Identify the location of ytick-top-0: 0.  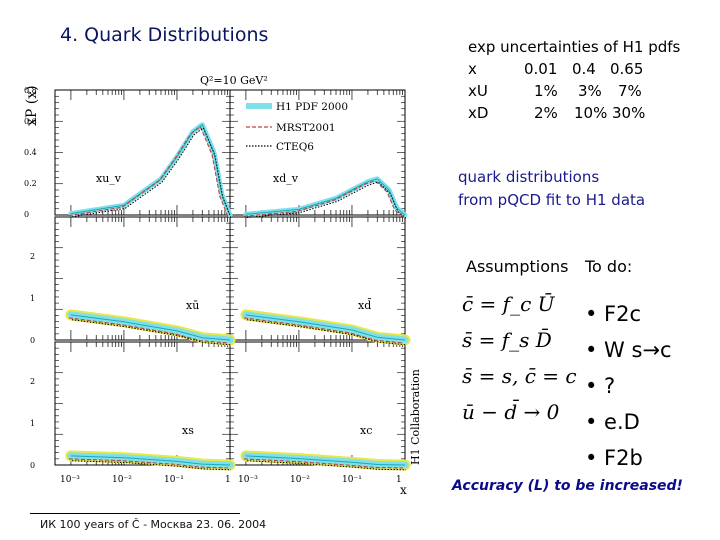
(26, 214).